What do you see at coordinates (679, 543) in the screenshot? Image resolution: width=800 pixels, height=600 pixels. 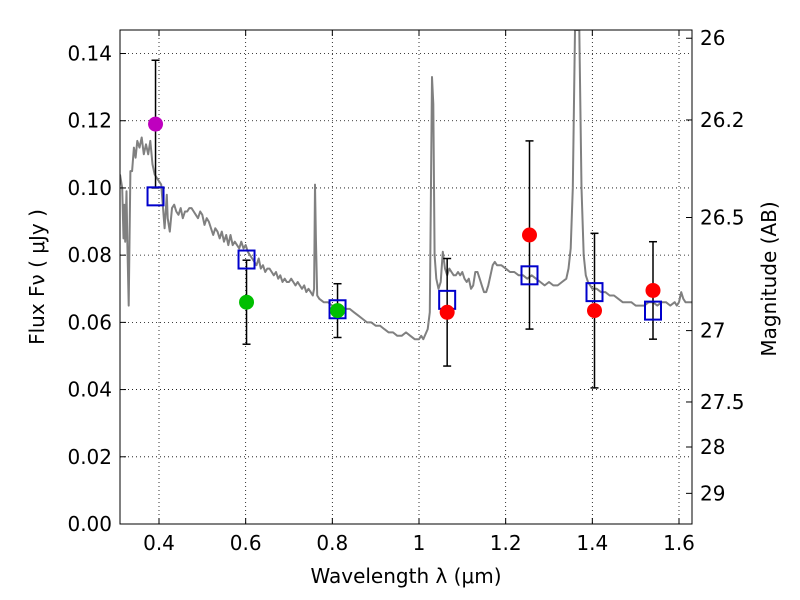 I see `x-tick-label: 1.6` at bounding box center [679, 543].